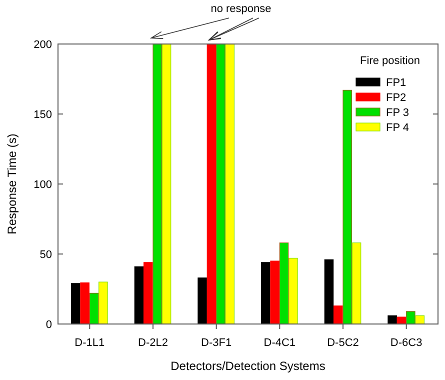  I want to click on legend-label: FP 4, so click(398, 128).